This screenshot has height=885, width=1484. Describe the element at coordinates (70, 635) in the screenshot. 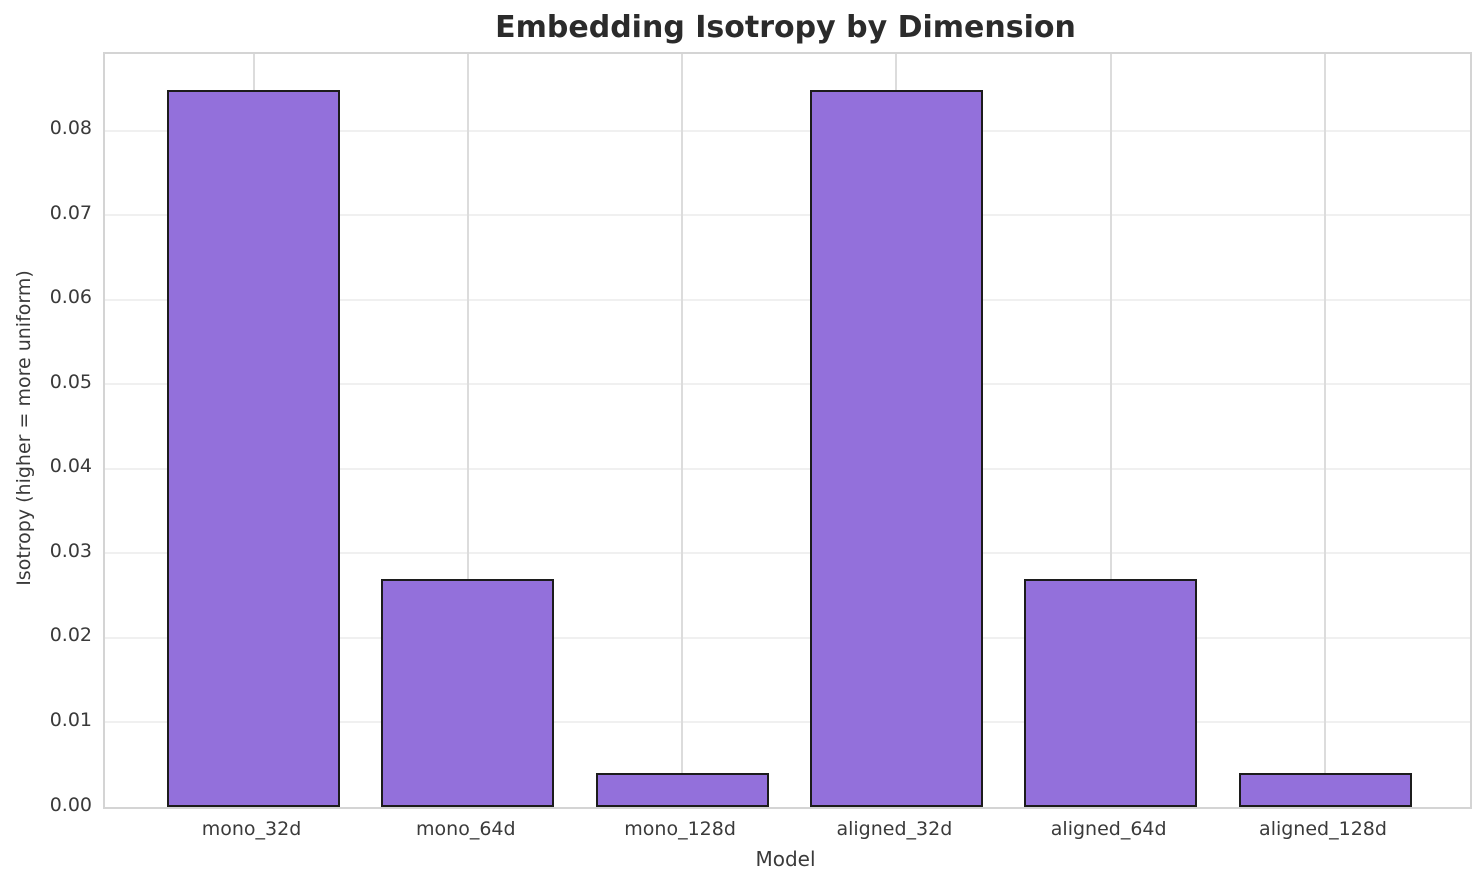

I see `y-tick-label: 0.02` at that location.